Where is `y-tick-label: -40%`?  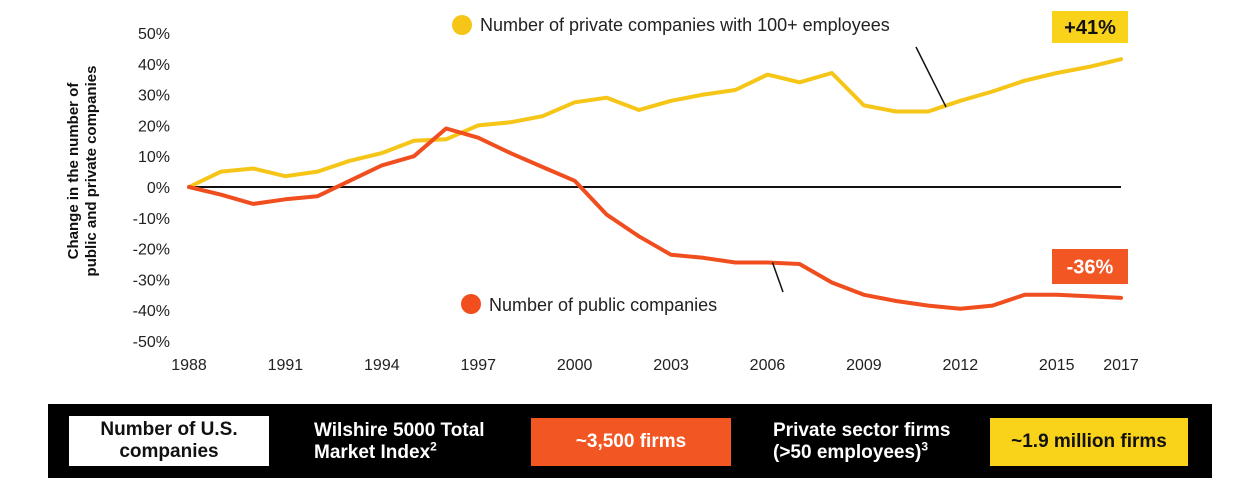
y-tick-label: -40% is located at coordinates (151, 311).